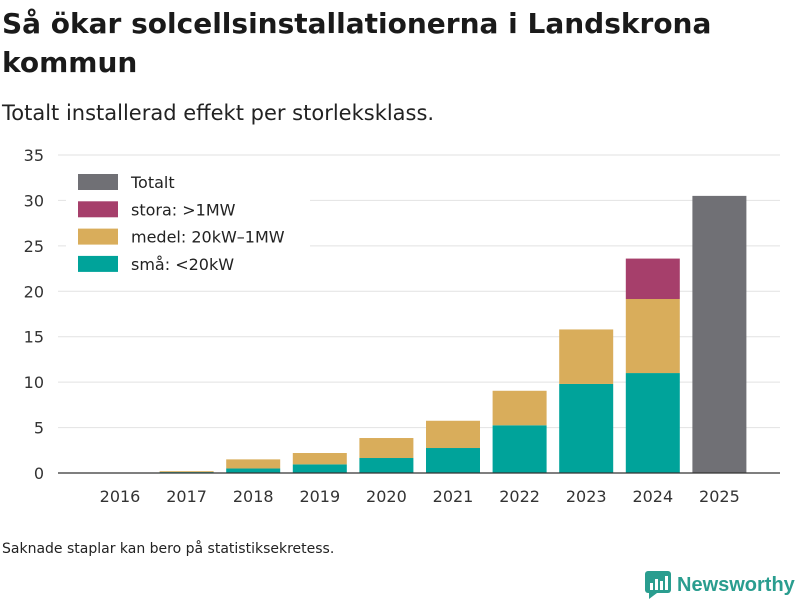 The height and width of the screenshot is (600, 800). I want to click on legend-swatch-stora, so click(98, 209).